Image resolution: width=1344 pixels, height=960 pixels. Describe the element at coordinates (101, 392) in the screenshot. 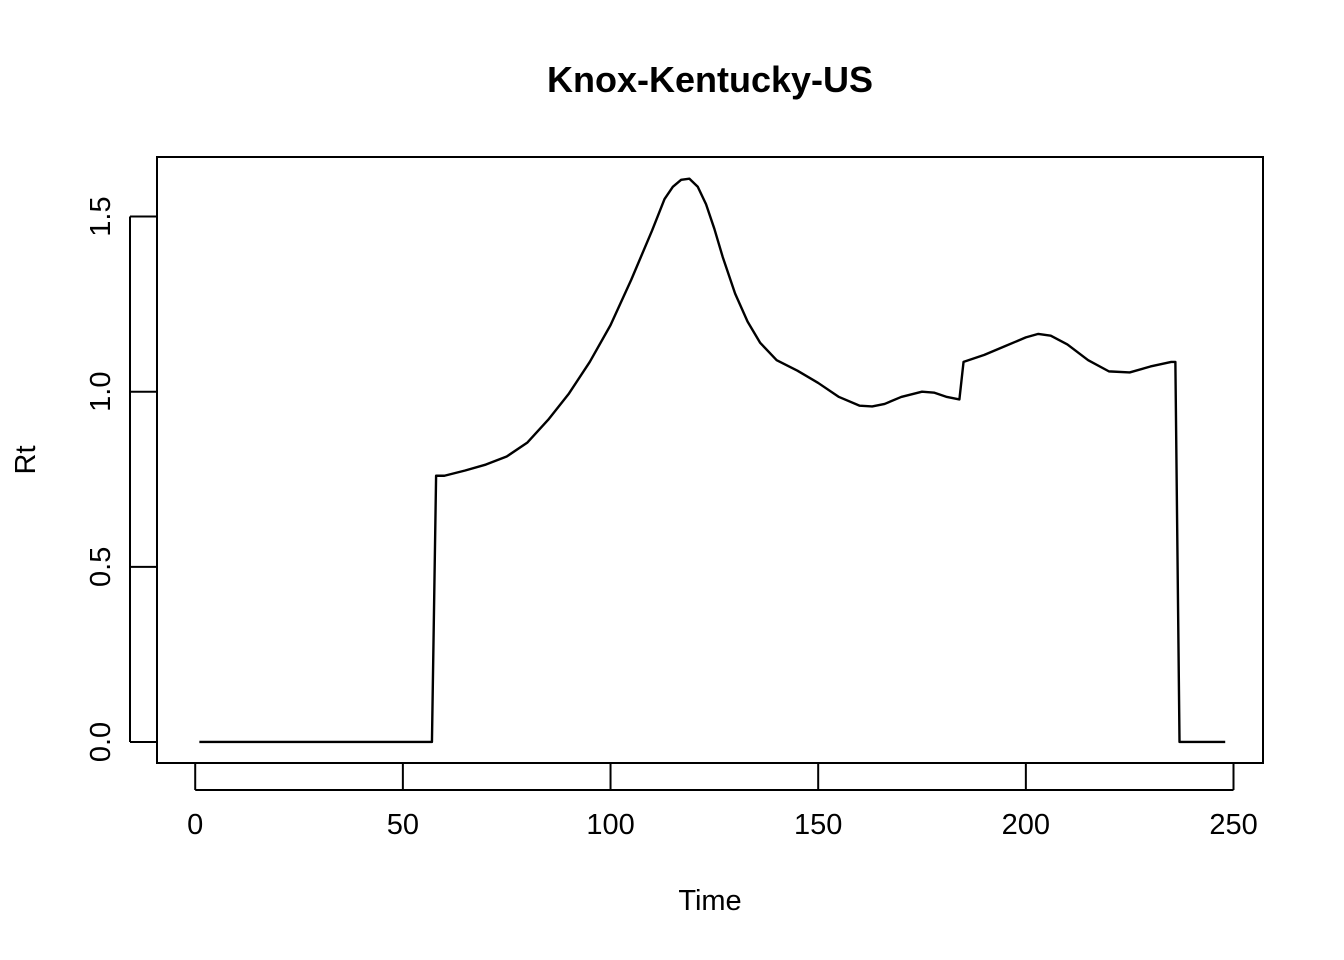

I see `y-tick-label: 1.0` at that location.